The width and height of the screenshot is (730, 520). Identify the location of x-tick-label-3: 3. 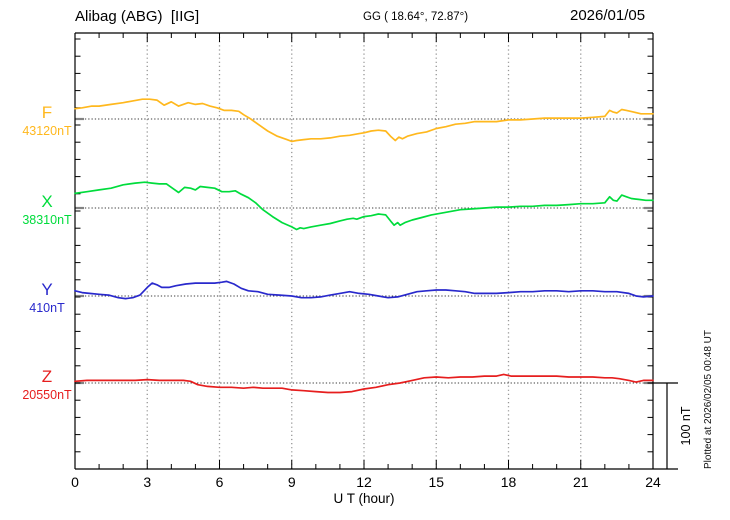
(147, 482).